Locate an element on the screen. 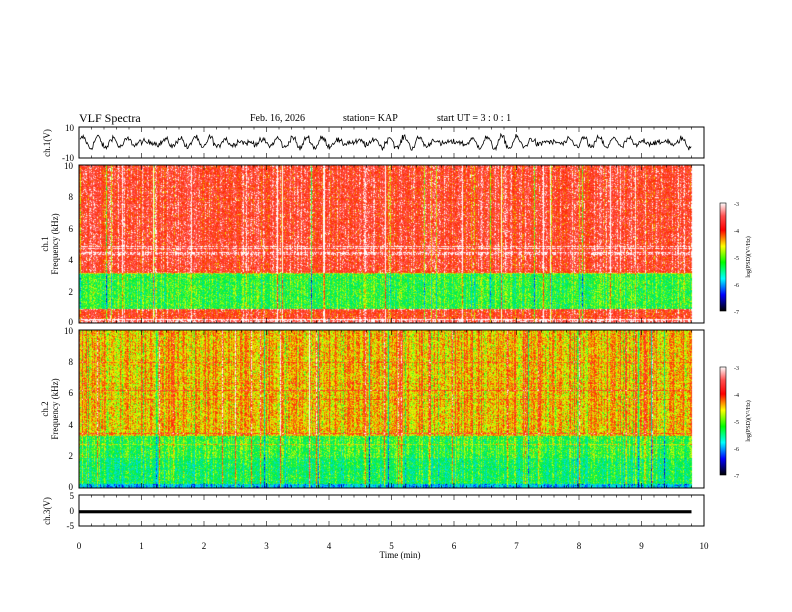 The height and width of the screenshot is (612, 792). ch3-waveform-band is located at coordinates (385, 512).